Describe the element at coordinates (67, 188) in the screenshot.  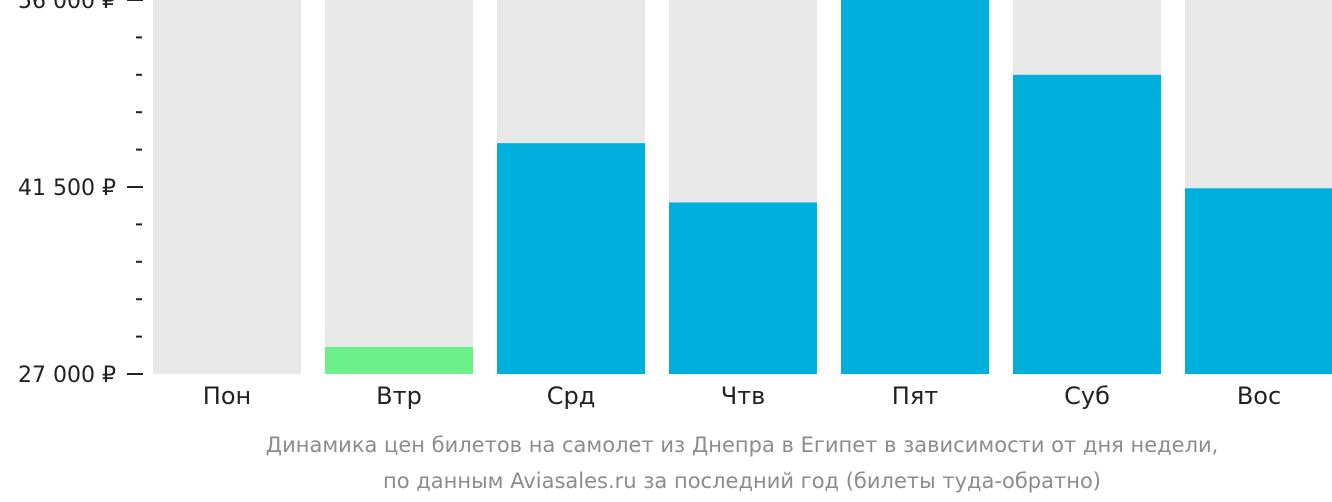
I see `y-tick-label-1: 41 500 ₽` at that location.